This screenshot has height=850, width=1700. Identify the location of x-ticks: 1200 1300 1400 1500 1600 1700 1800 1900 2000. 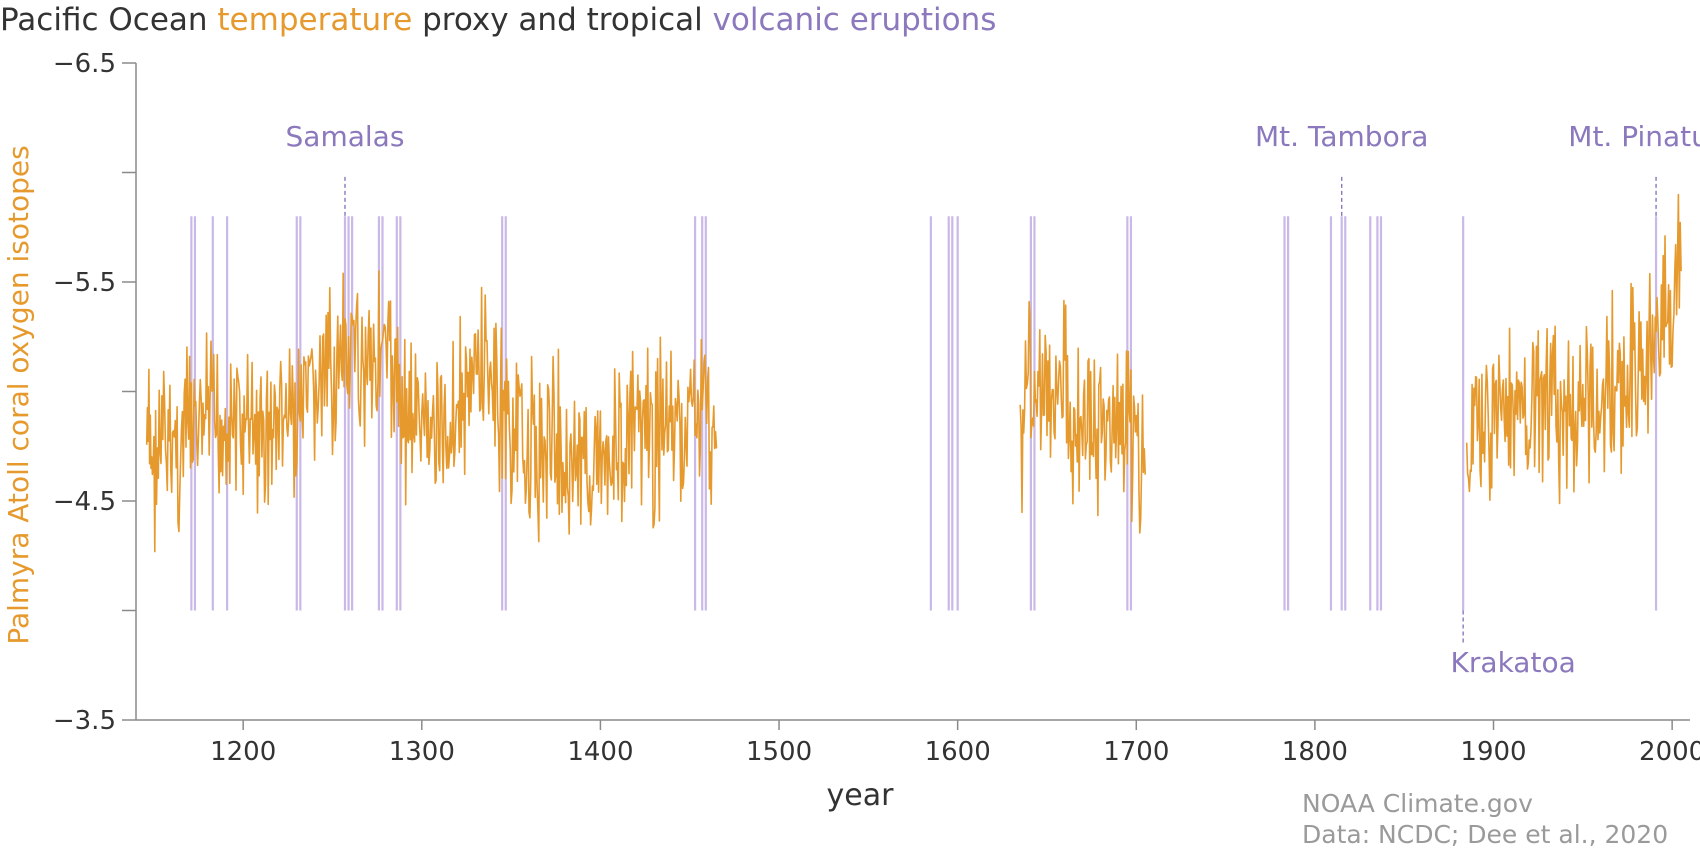
(955, 743).